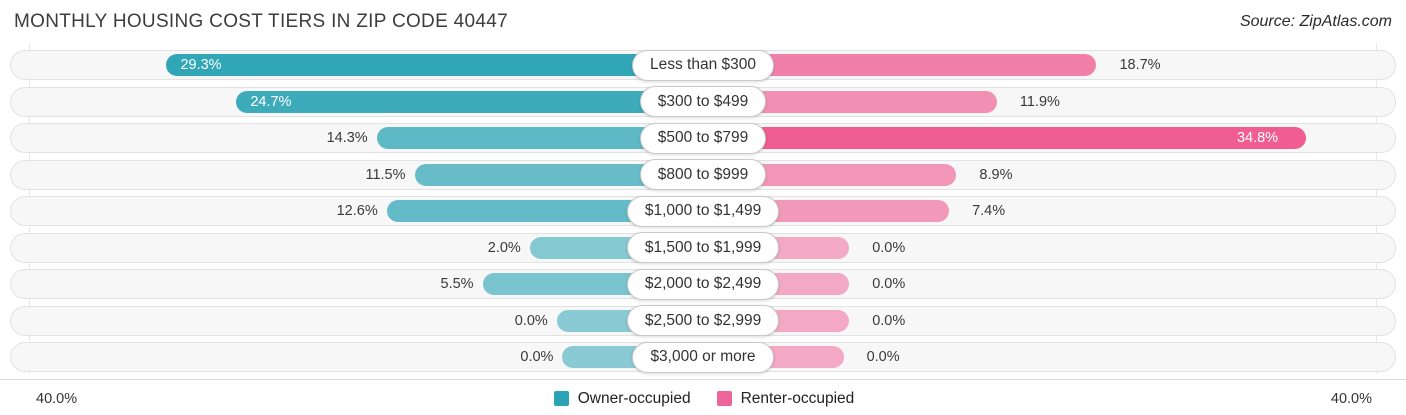 The height and width of the screenshot is (415, 1406). I want to click on chart-row: 14.3% $500 to $799 34.8%, so click(703, 138).